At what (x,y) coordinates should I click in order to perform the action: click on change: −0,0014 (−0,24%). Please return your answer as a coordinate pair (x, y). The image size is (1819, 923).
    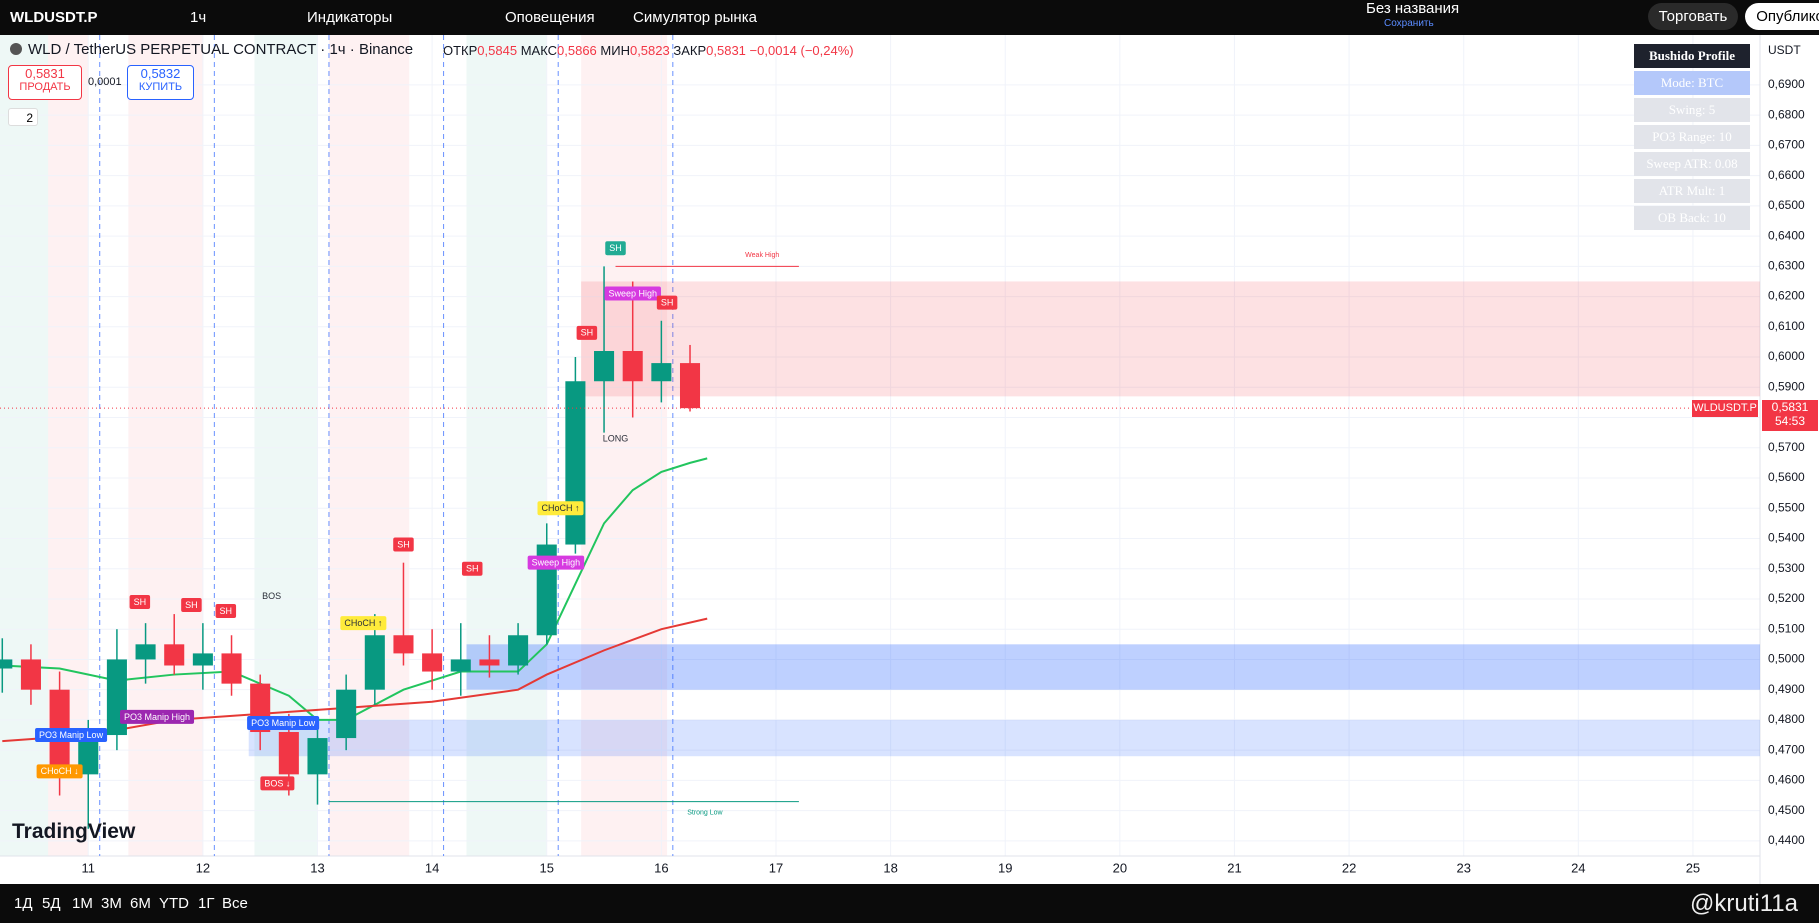
    Looking at the image, I should click on (801, 50).